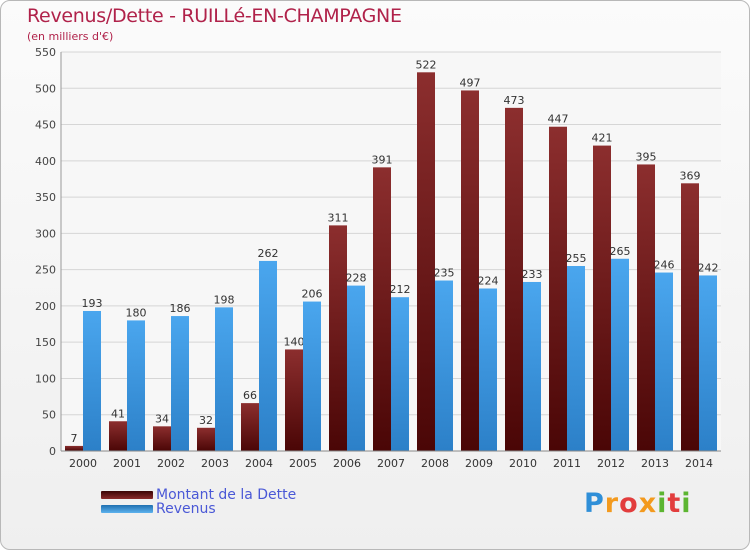 This screenshot has height=550, width=750. What do you see at coordinates (620, 251) in the screenshot?
I see `value-label-revenus: 265` at bounding box center [620, 251].